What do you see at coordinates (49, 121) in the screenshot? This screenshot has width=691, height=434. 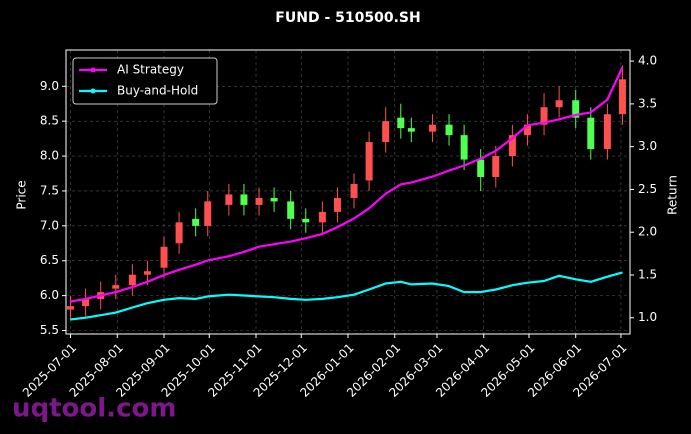 I see `y-tick-label: 8.5` at bounding box center [49, 121].